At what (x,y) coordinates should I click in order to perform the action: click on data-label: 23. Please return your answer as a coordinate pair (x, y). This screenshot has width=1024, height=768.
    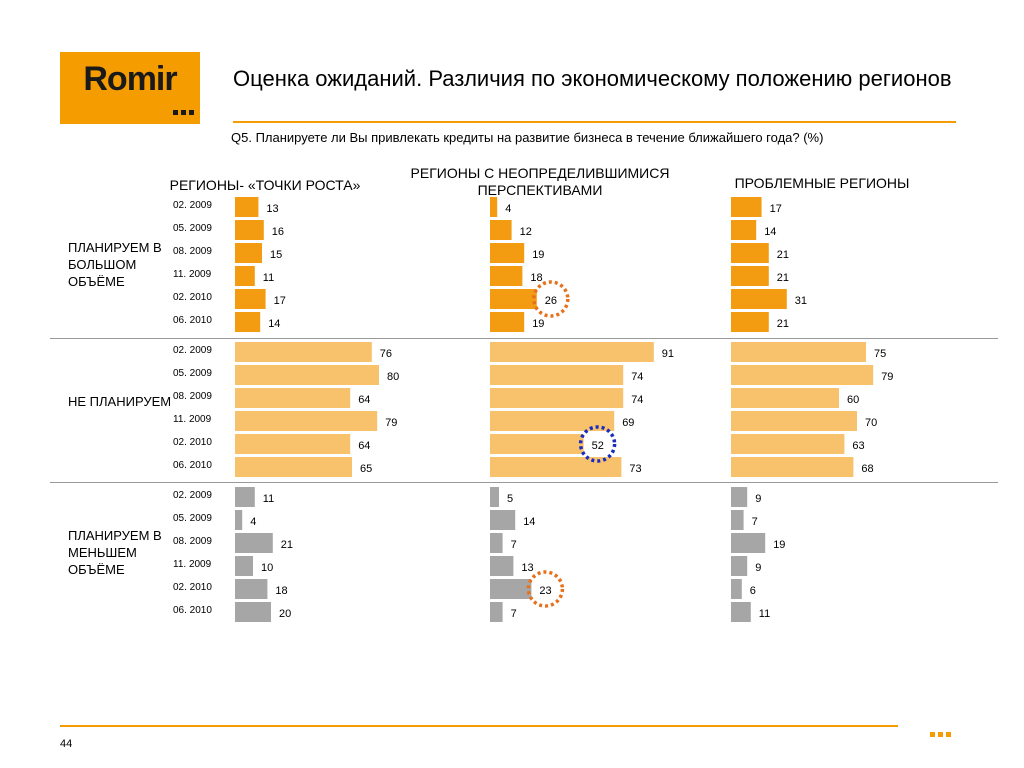
    Looking at the image, I should click on (545, 591).